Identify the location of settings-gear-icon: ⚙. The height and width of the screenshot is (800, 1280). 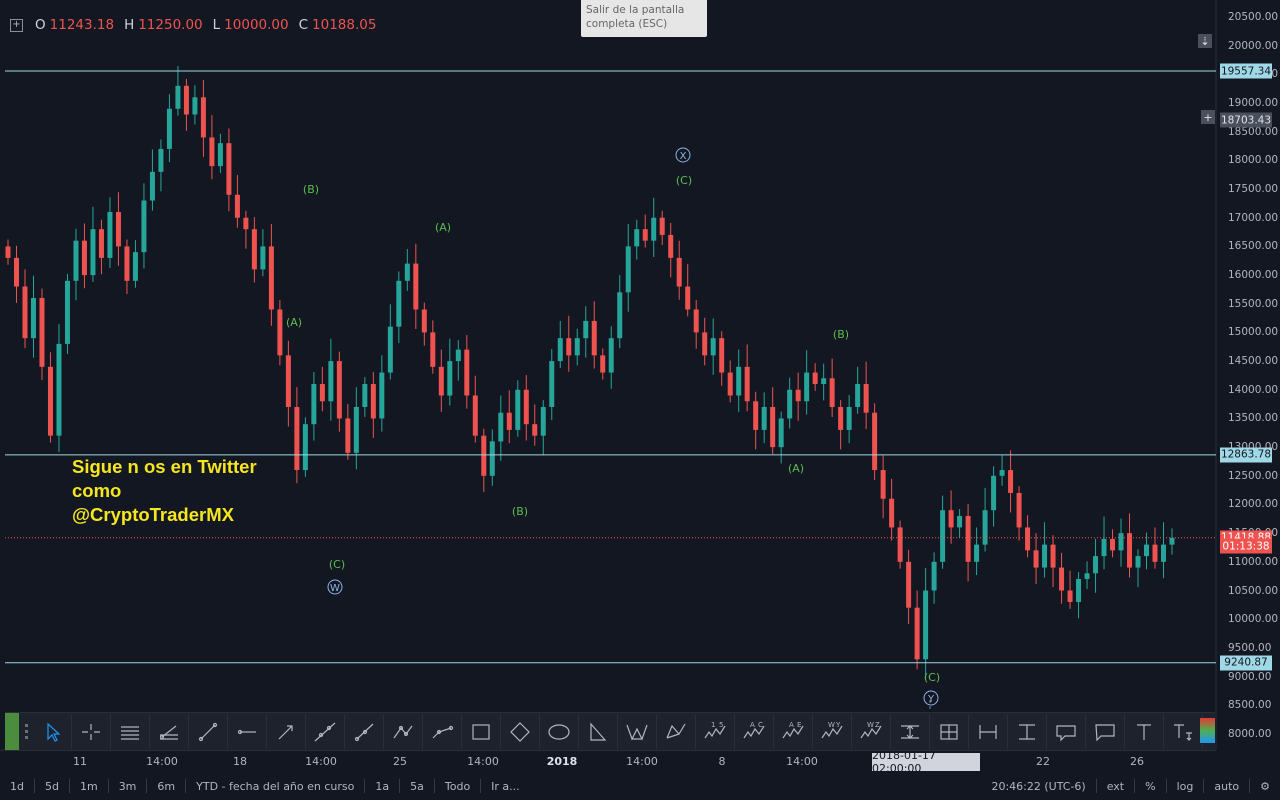
(1265, 786).